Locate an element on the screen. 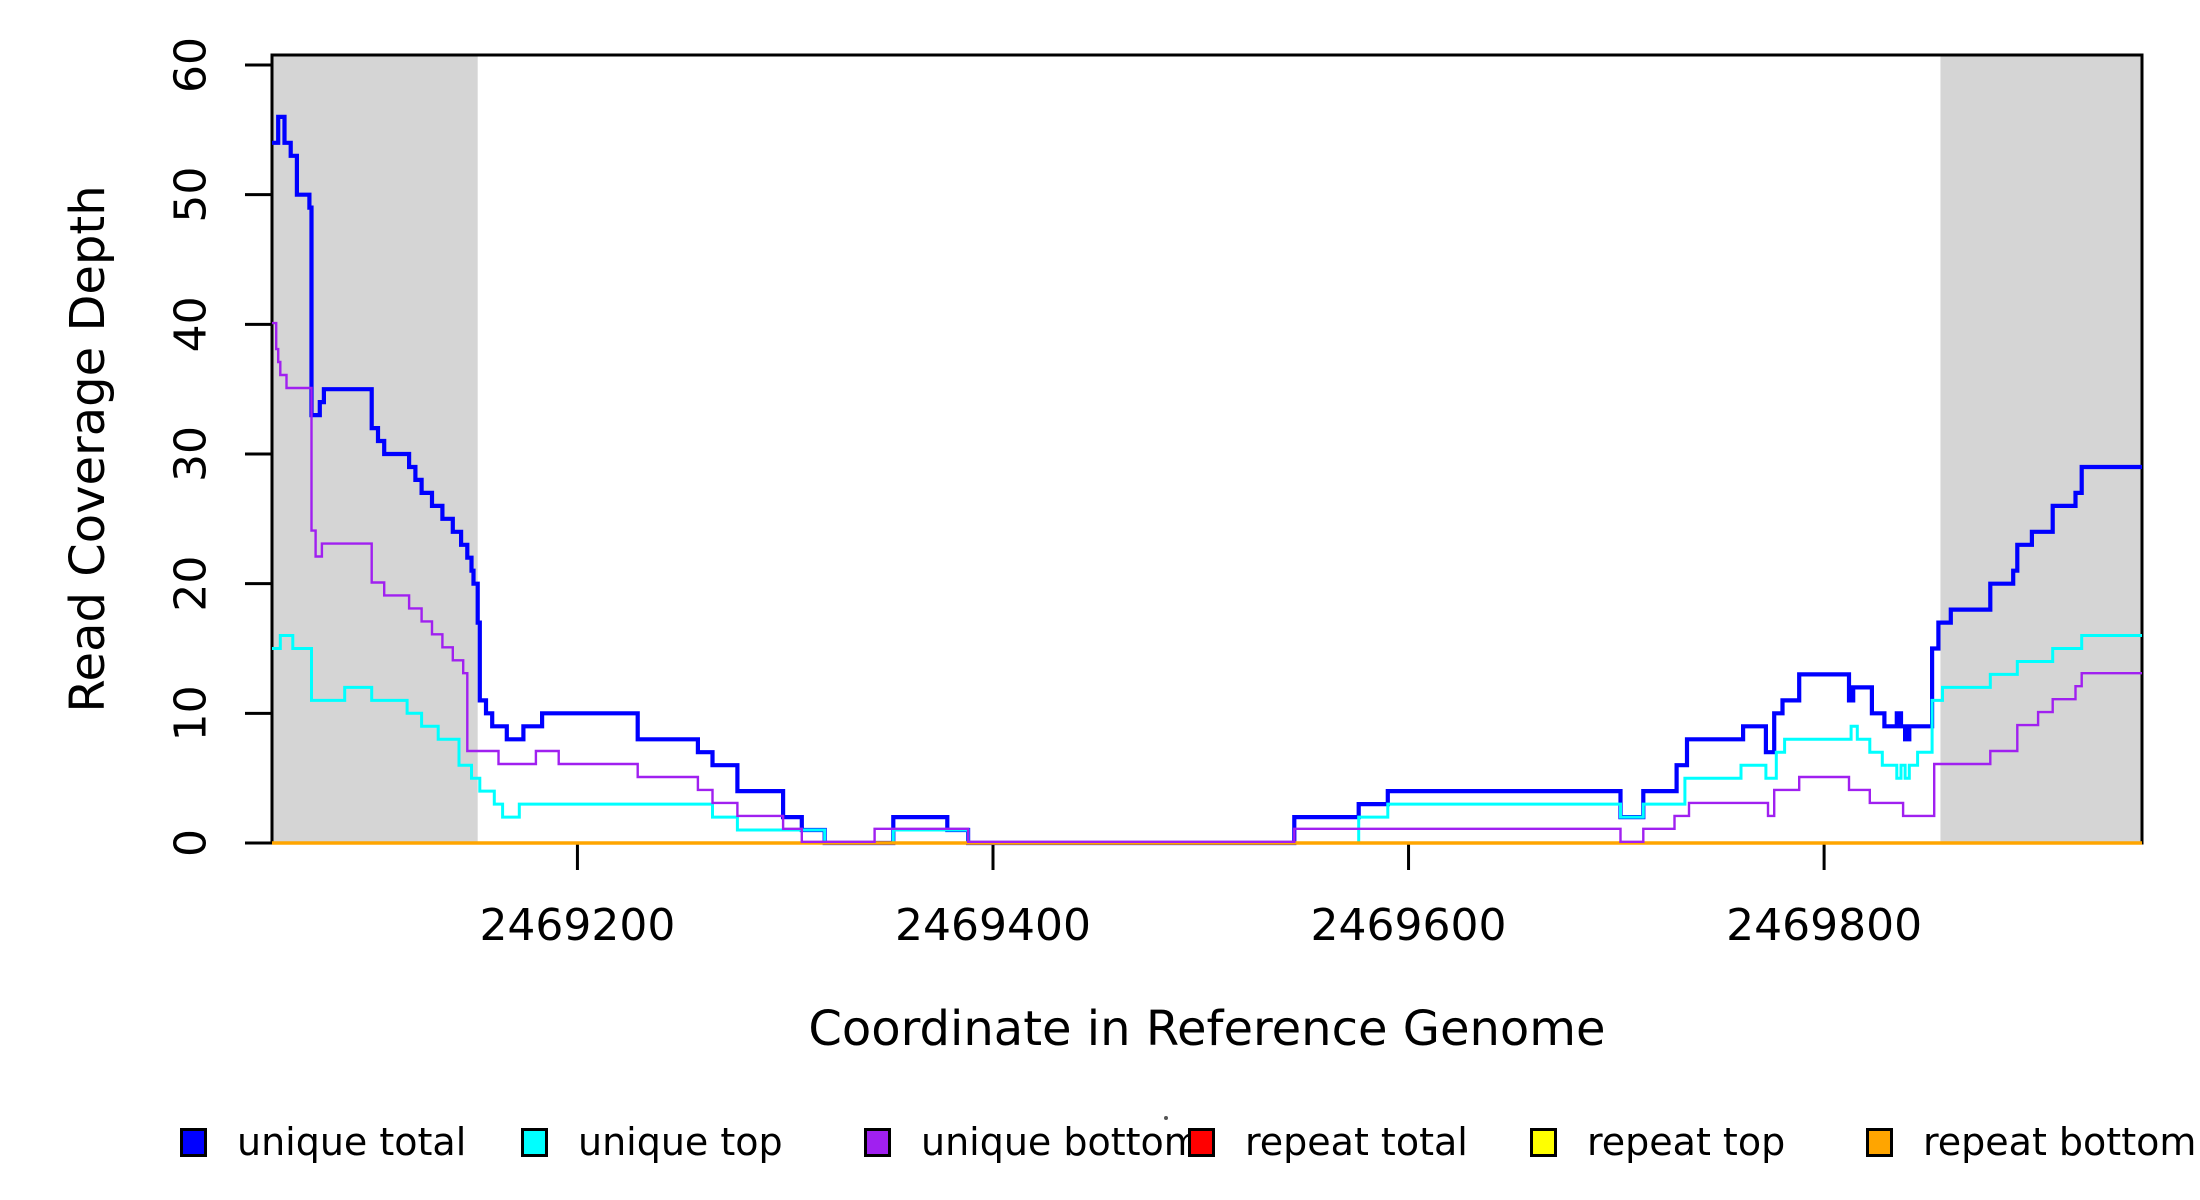 The height and width of the screenshot is (1200, 2200). y-tick-label: 30 is located at coordinates (190, 454).